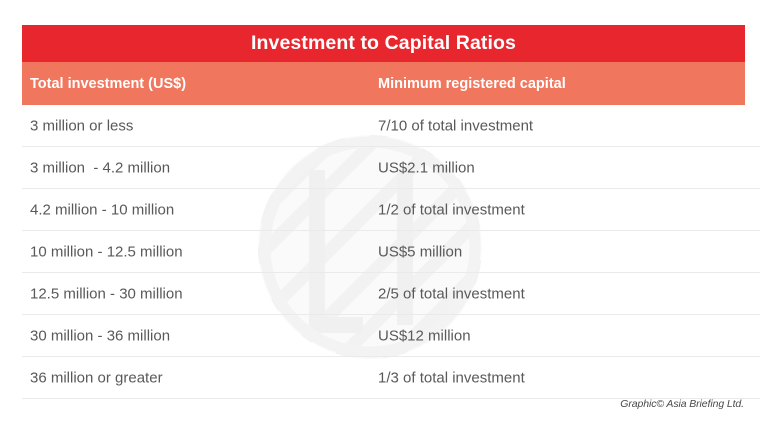 This screenshot has width=768, height=434. What do you see at coordinates (102, 209) in the screenshot?
I see `cell-total-investment: 4.2 million - 10 million` at bounding box center [102, 209].